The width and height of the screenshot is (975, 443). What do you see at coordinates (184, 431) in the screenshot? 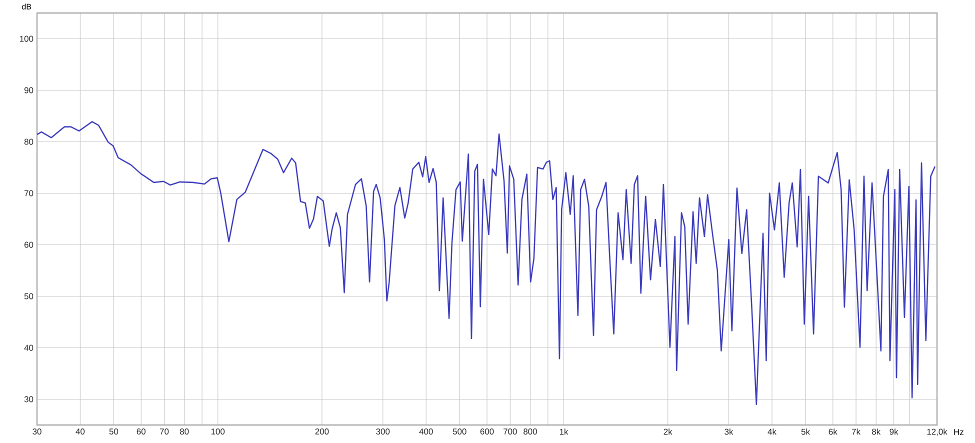
I see `x-tick-label: 80` at bounding box center [184, 431].